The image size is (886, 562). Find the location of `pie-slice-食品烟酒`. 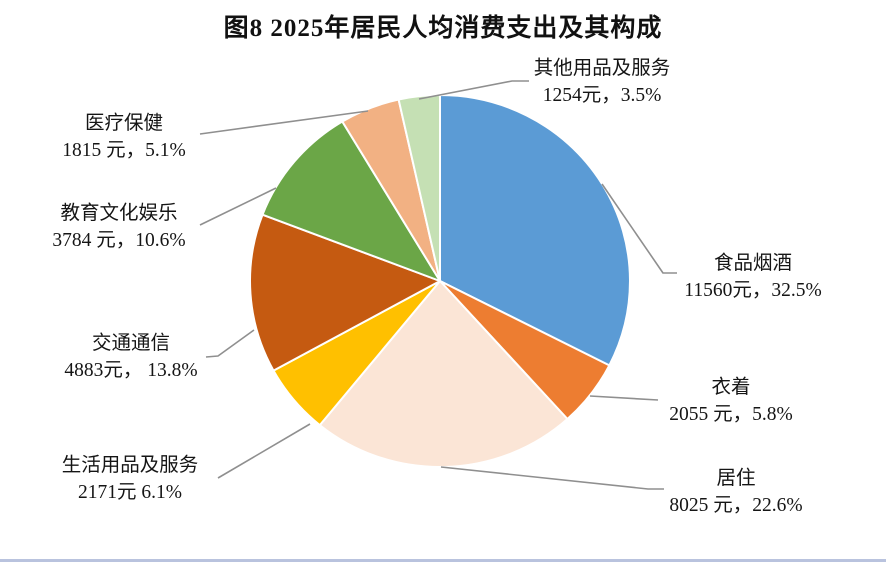

pie-slice-食品烟酒 is located at coordinates (535, 230).